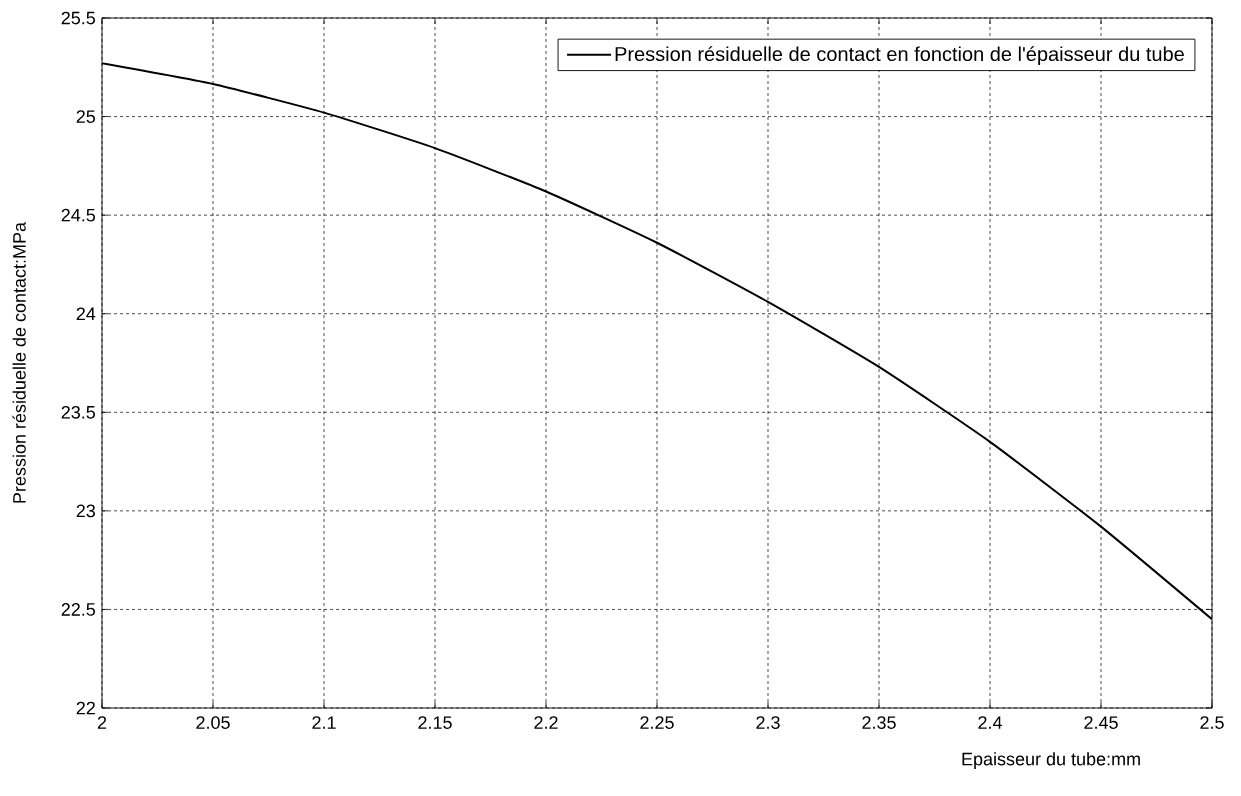 This screenshot has height=796, width=1241. What do you see at coordinates (86, 116) in the screenshot?
I see `y-tick-label: 25` at bounding box center [86, 116].